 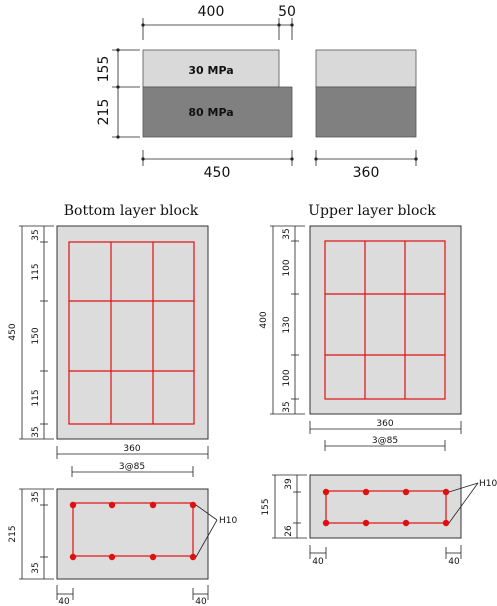 I want to click on bottom-section-concrete, so click(x=132, y=534).